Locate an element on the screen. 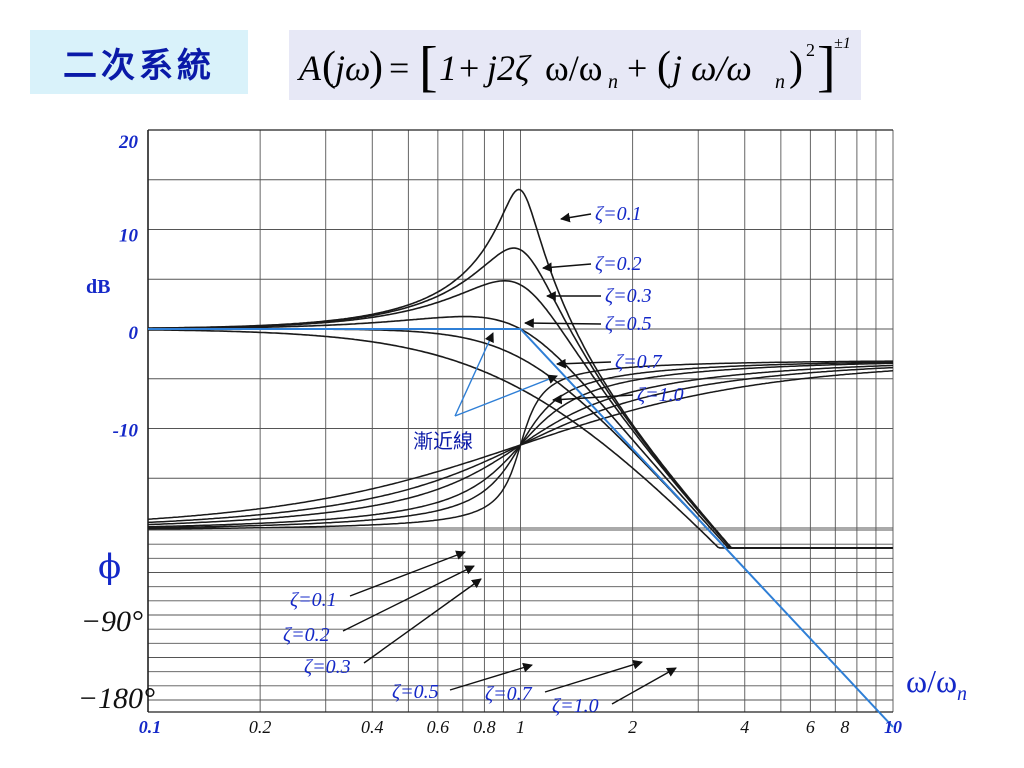 The image size is (1024, 768). x-tick-label: 1 is located at coordinates (520, 727).